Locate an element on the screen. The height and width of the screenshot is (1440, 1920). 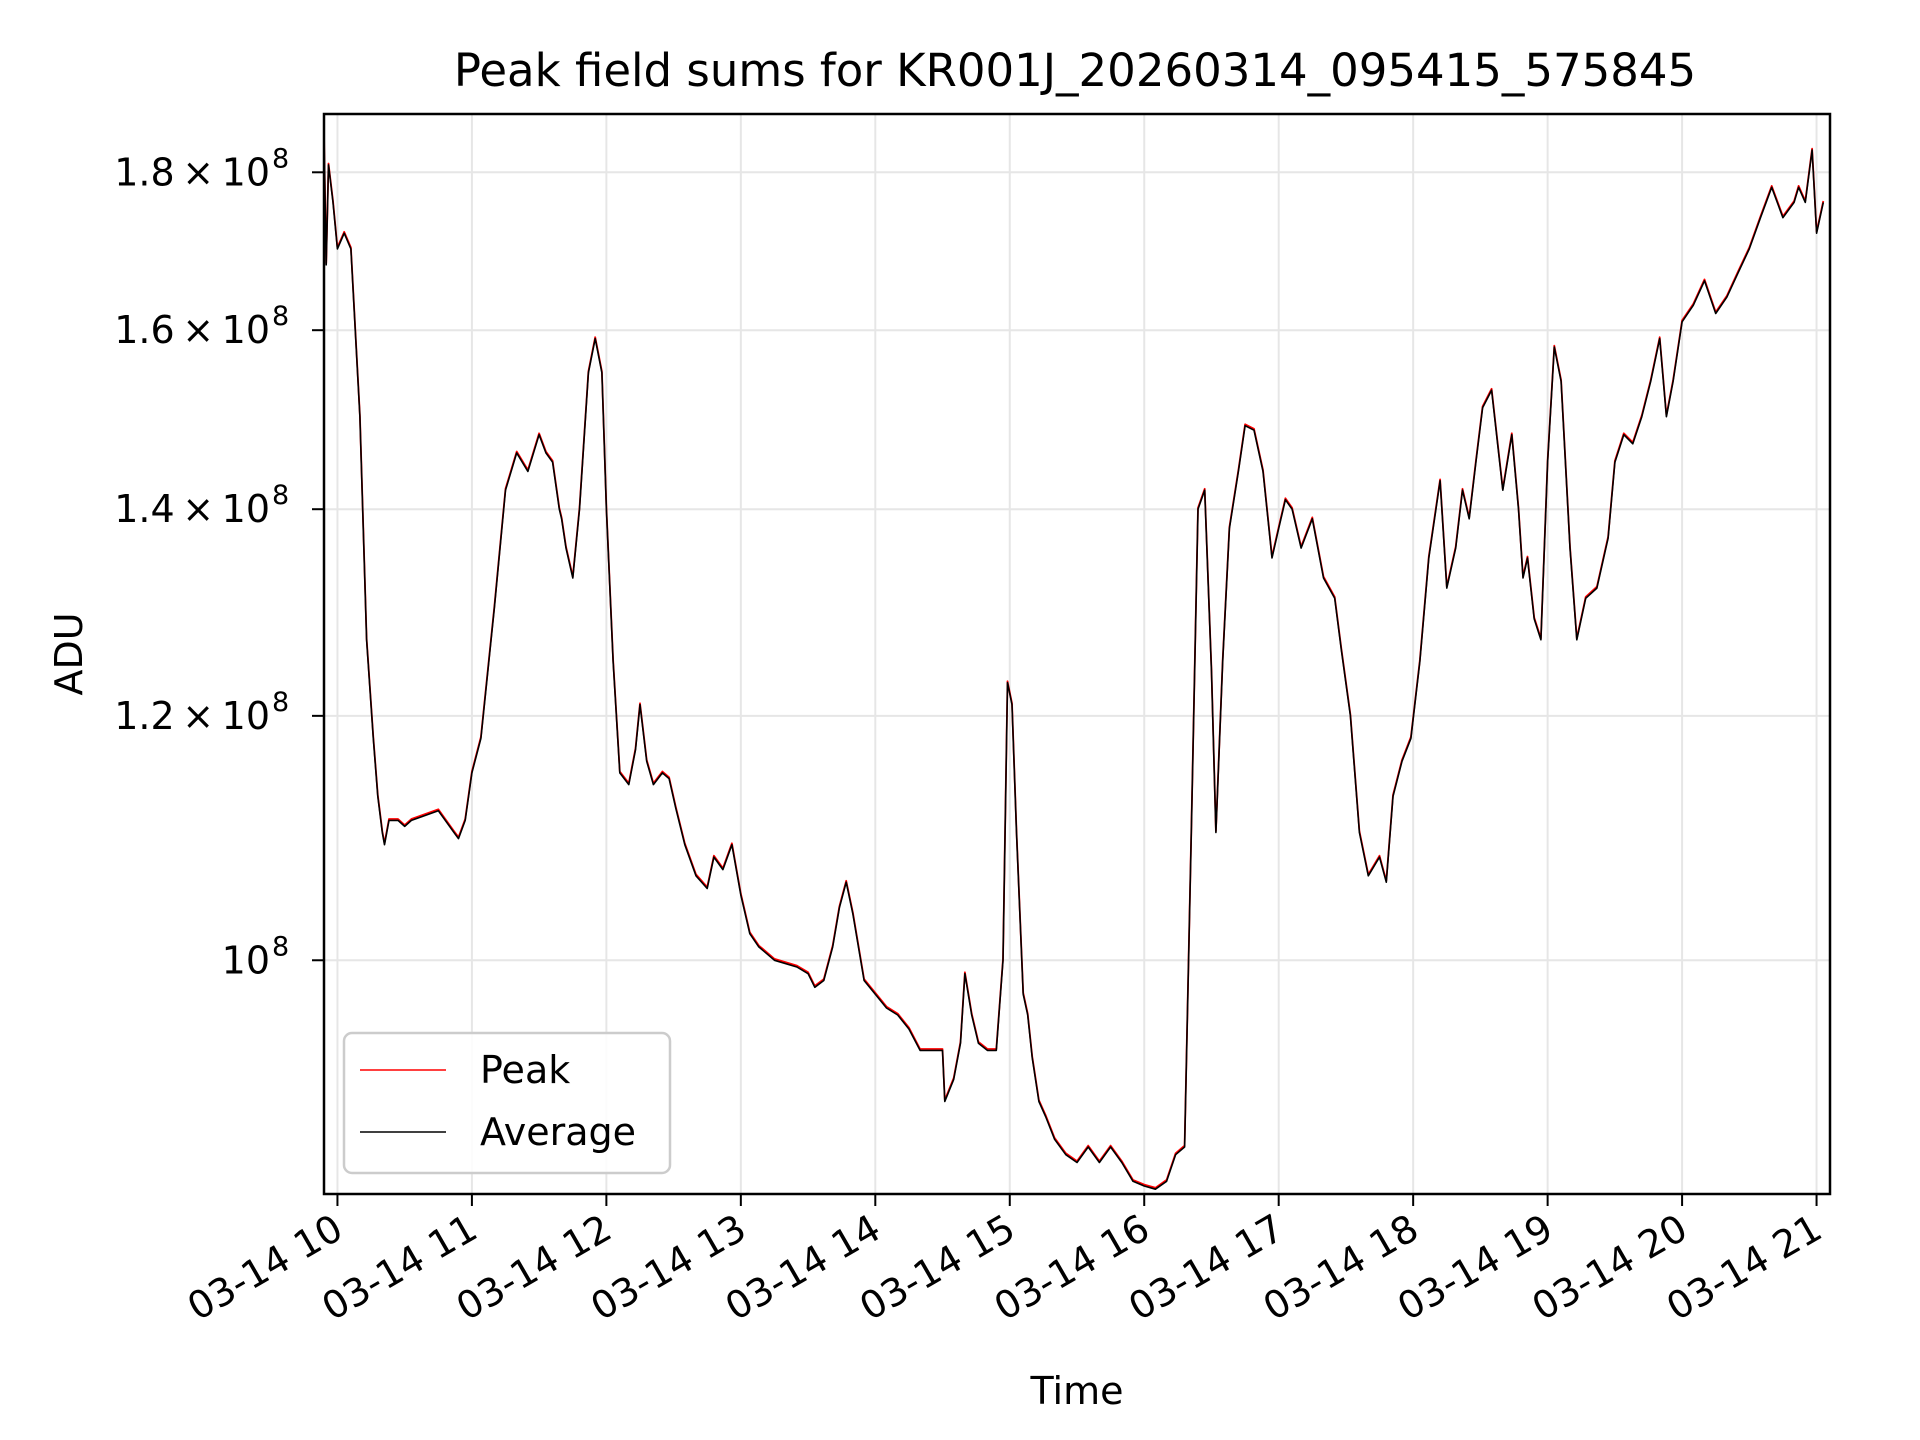
y-axis-label: ADU is located at coordinates (69, 653).